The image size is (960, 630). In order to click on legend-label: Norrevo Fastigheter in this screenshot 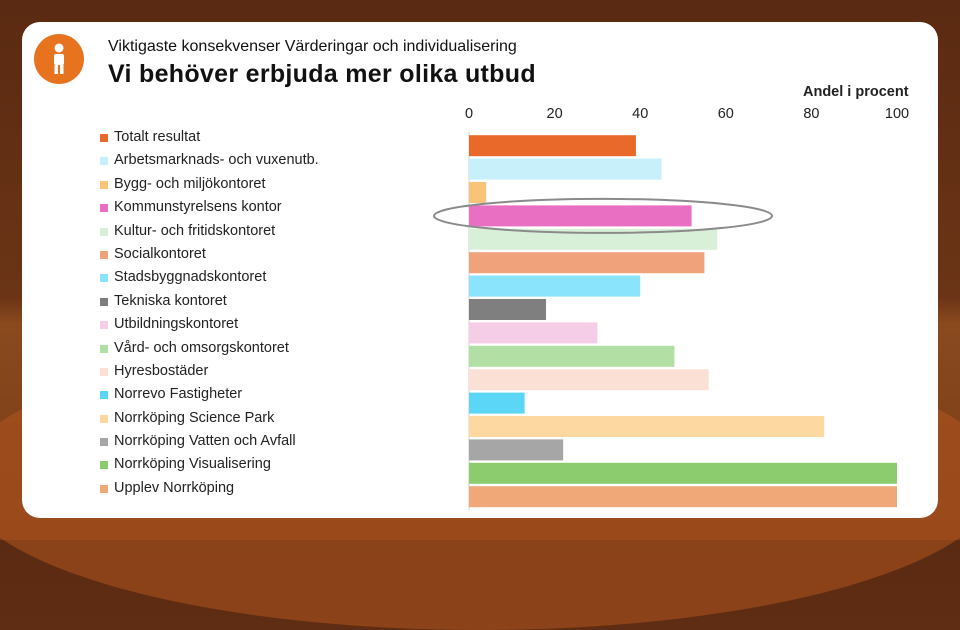, I will do `click(178, 394)`.